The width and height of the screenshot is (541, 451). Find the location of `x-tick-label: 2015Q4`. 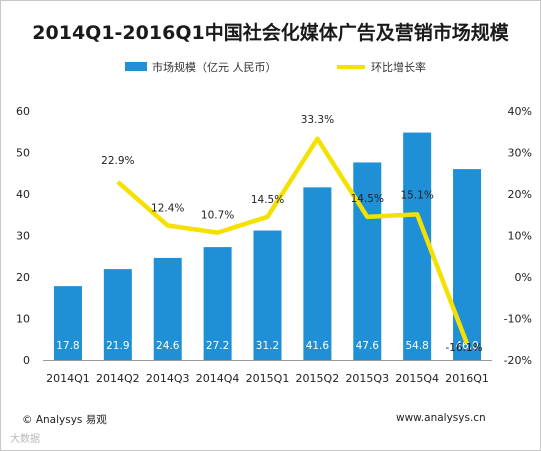

x-tick-label: 2015Q4 is located at coordinates (417, 378).